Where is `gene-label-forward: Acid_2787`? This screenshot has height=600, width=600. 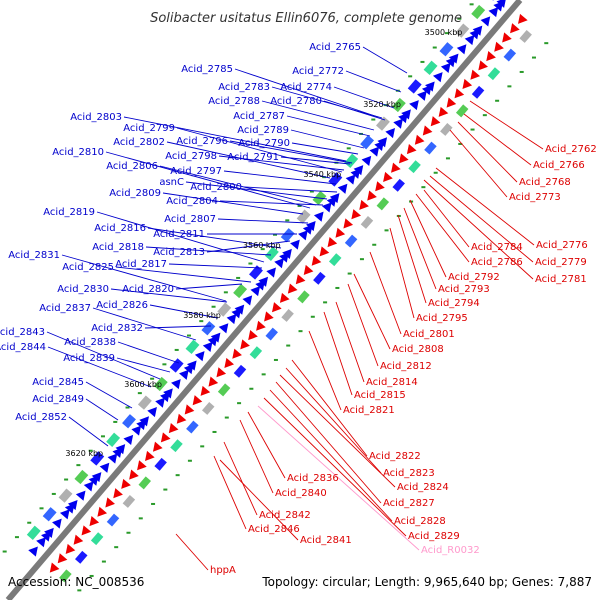
gene-label-forward: Acid_2787 is located at coordinates (259, 116).